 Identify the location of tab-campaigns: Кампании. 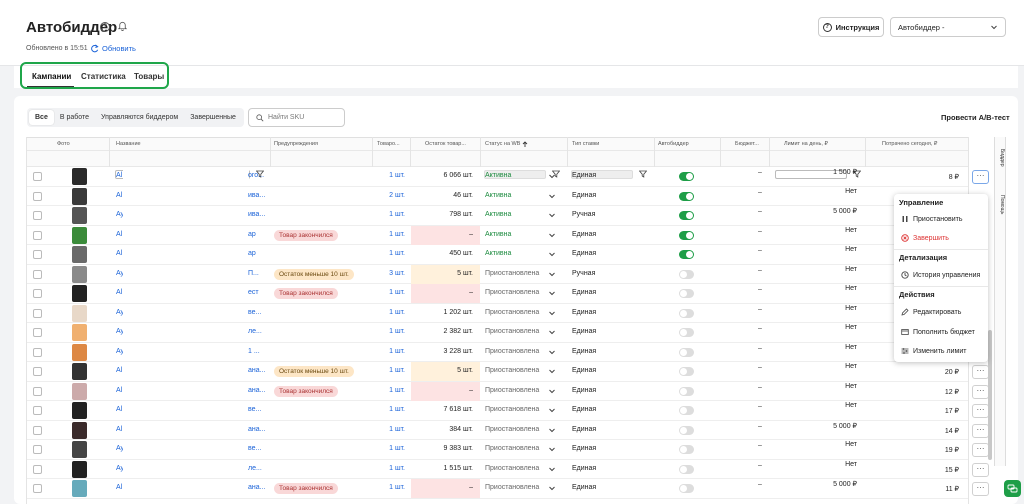
(52, 76).